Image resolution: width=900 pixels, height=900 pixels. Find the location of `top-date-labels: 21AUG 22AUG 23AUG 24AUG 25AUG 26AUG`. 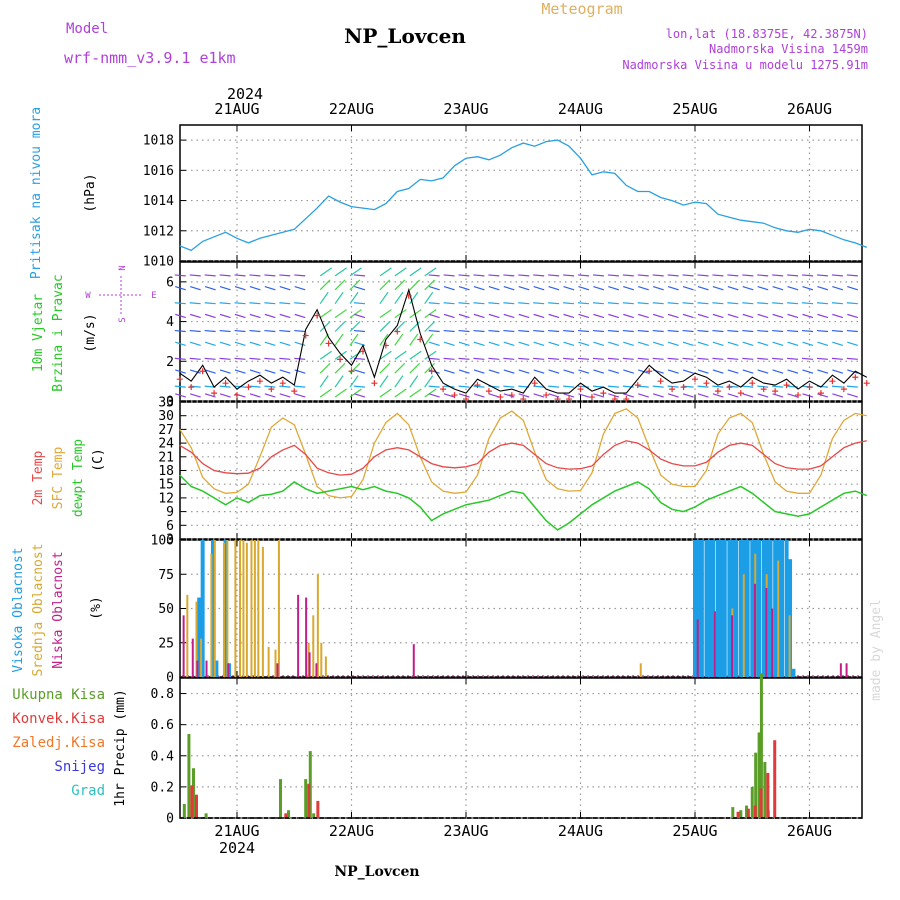

top-date-labels: 21AUG 22AUG 23AUG 24AUG 25AUG 26AUG is located at coordinates (523, 109).